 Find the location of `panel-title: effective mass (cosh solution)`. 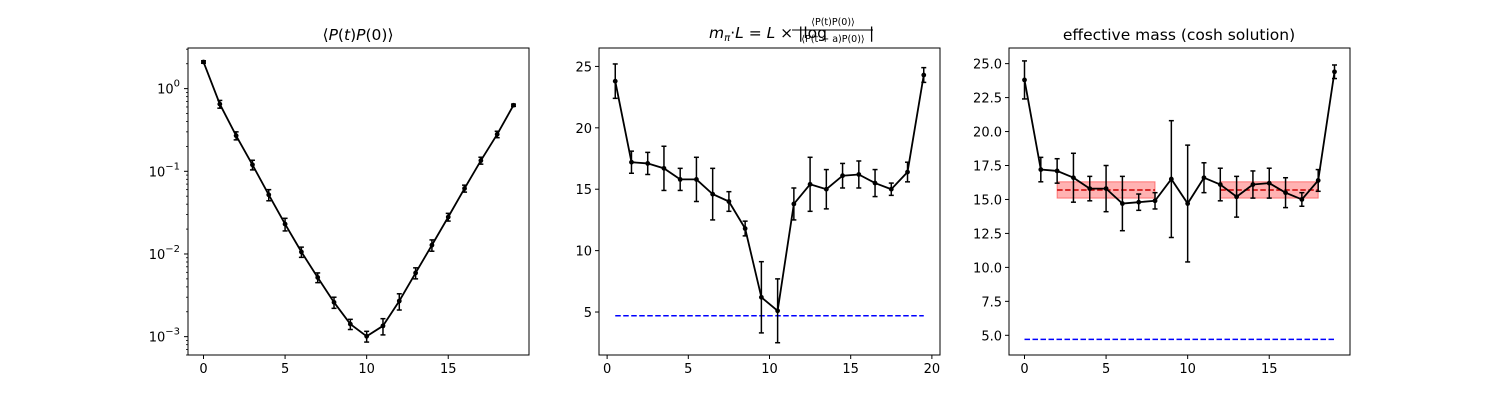

panel-title: effective mass (cosh solution) is located at coordinates (1179, 35).